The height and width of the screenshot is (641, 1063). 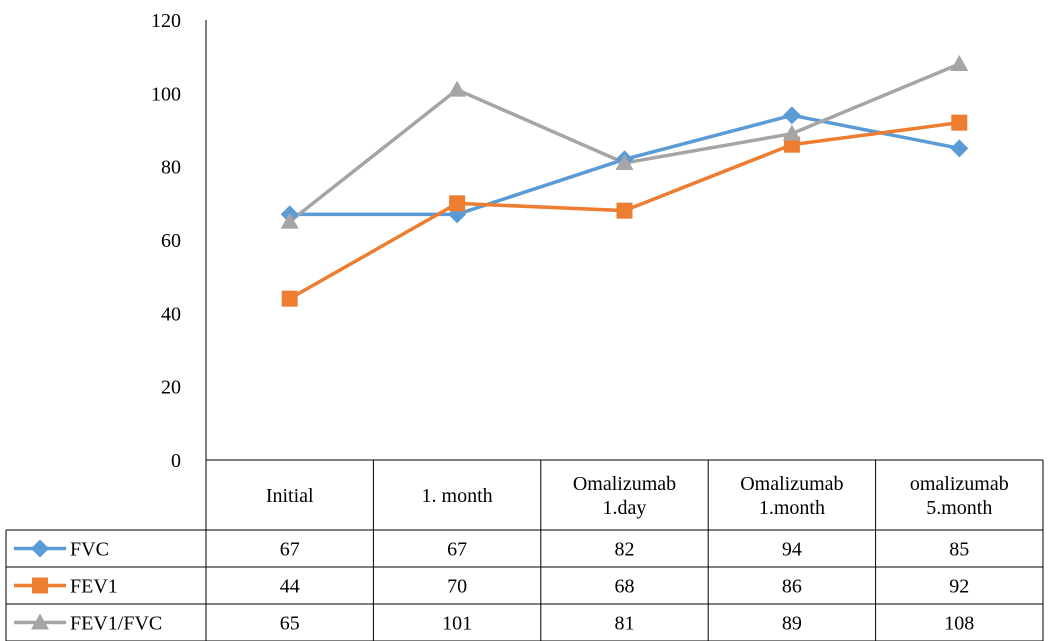 I want to click on y-tick-label: 20, so click(x=171, y=388).